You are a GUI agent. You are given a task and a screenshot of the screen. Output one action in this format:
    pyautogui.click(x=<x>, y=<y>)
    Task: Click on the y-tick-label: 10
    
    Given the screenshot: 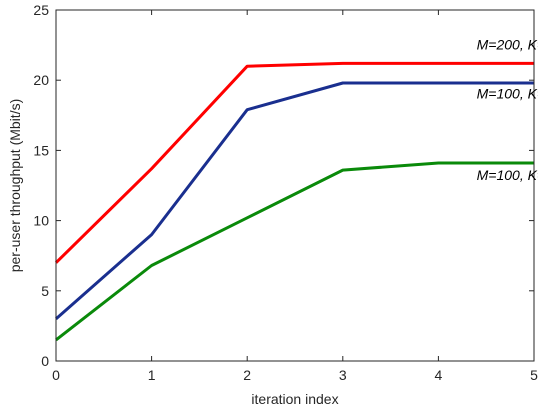 What is the action you would take?
    pyautogui.click(x=41, y=221)
    